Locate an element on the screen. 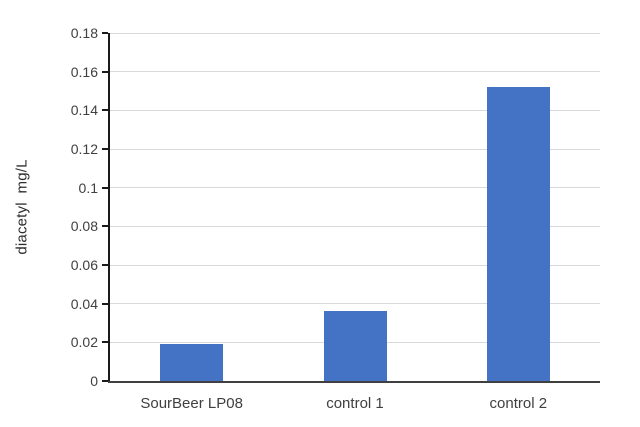  y-axis-tick-label: 0.12 is located at coordinates (84, 149).